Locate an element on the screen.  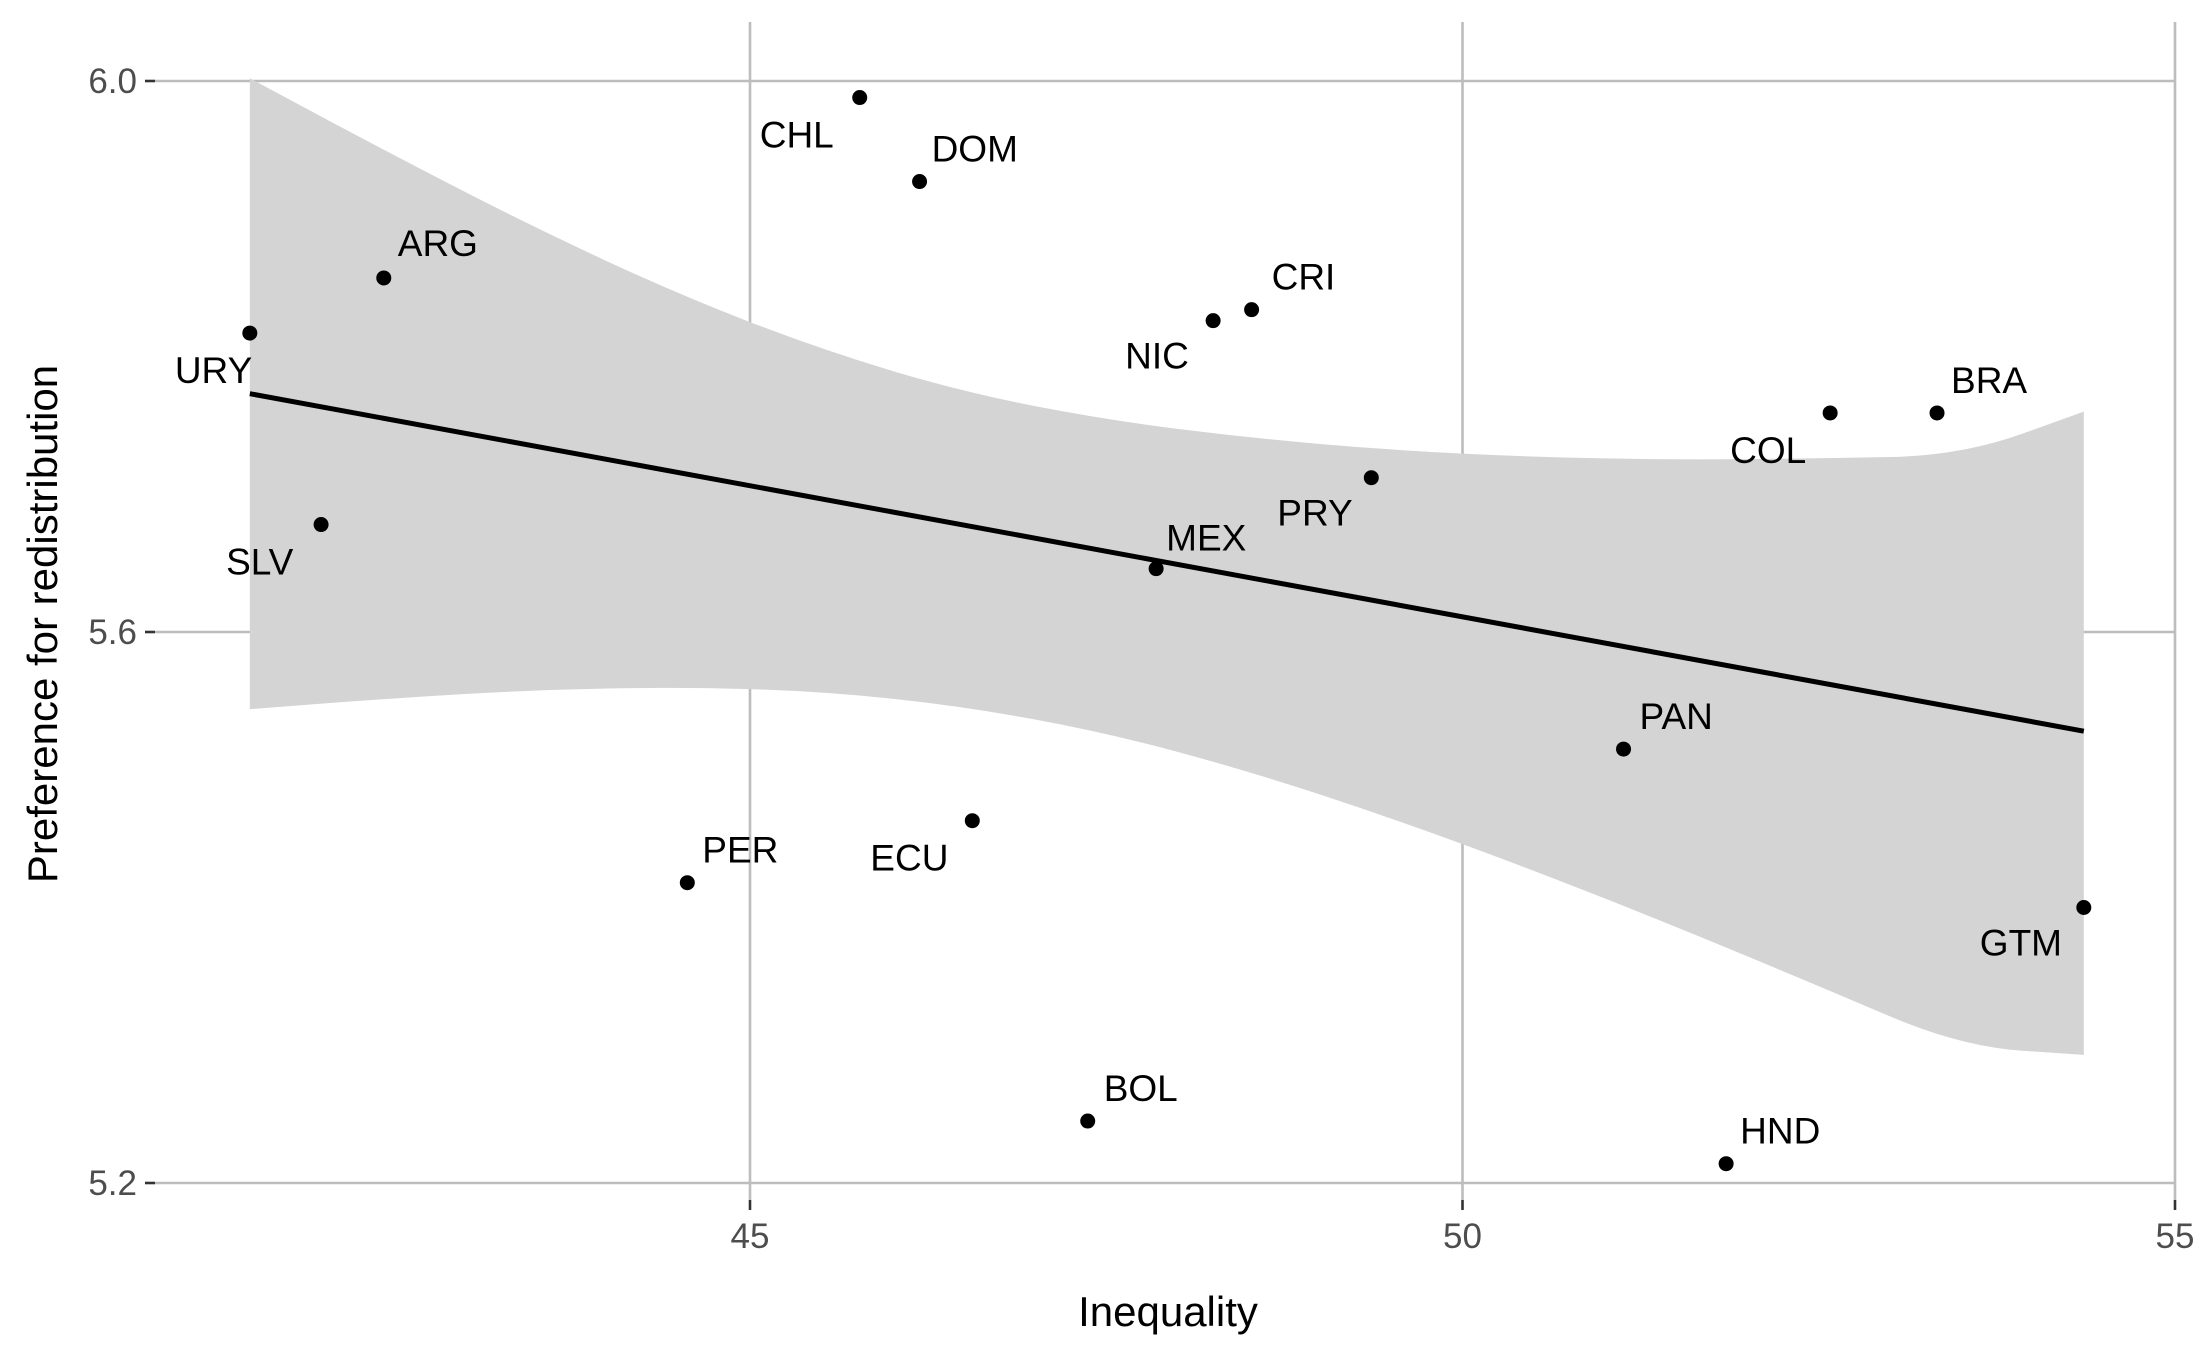
point-label: CRI is located at coordinates (1304, 277).